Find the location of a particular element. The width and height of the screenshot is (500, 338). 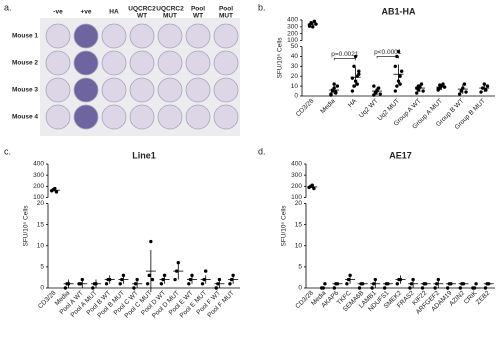

panel-label: b. is located at coordinates (262, 7).